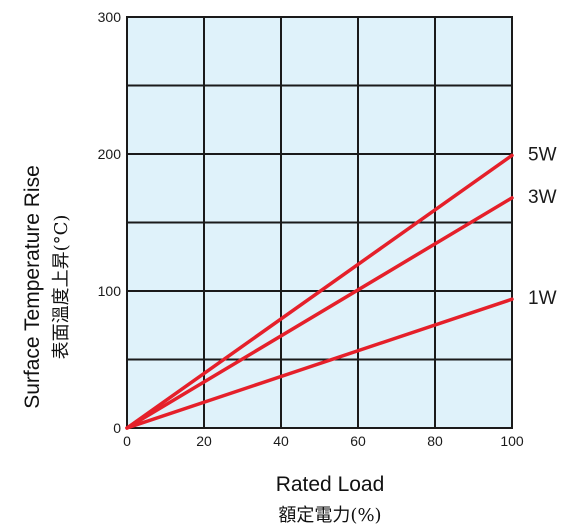  What do you see at coordinates (329, 515) in the screenshot?
I see `x-axis-subtitle: 額定電力(%)` at bounding box center [329, 515].